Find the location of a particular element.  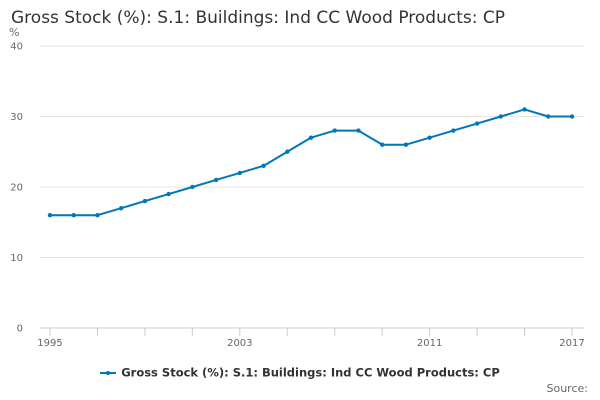

data-point-2011 is located at coordinates (429, 137).